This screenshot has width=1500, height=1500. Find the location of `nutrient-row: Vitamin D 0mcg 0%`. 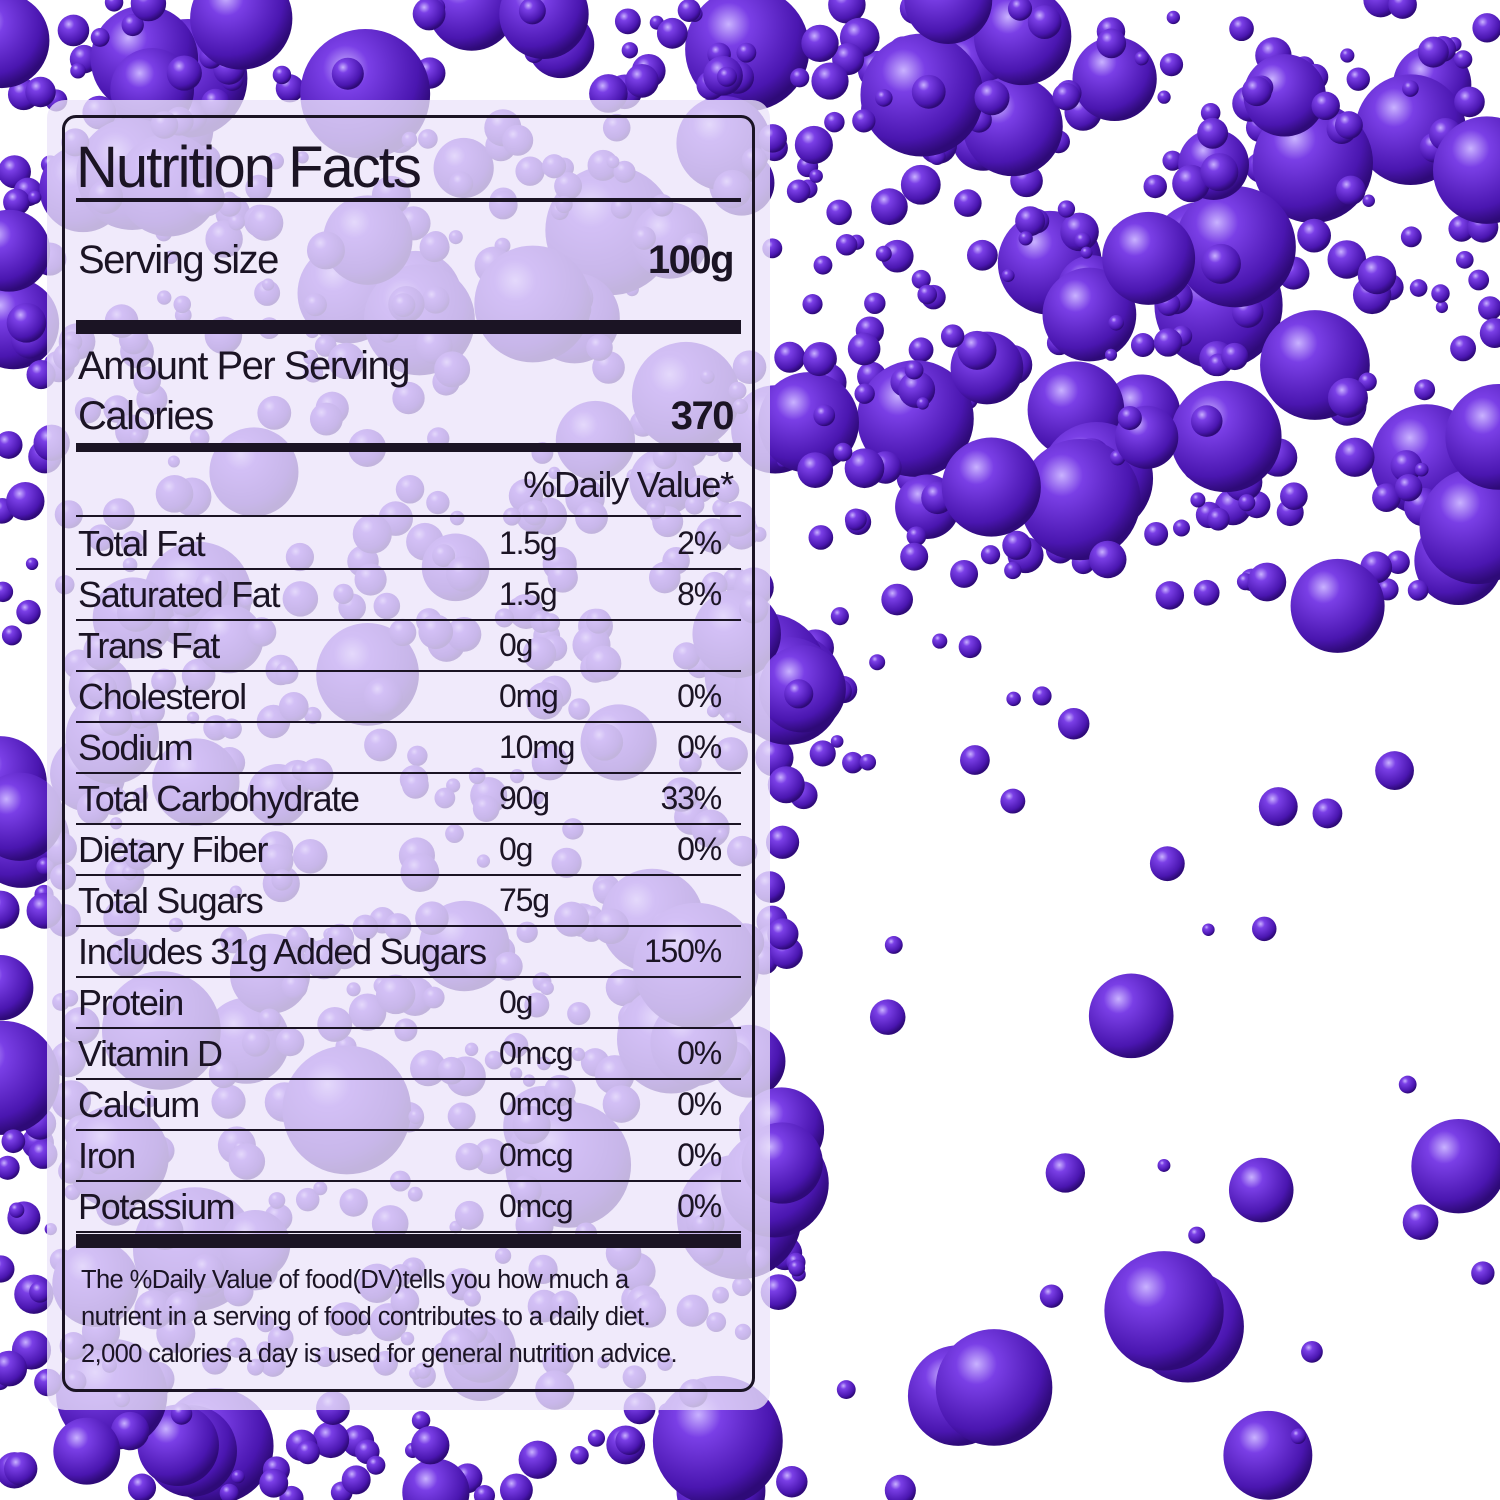

nutrient-row: Vitamin D 0mcg 0% is located at coordinates (408, 1053).